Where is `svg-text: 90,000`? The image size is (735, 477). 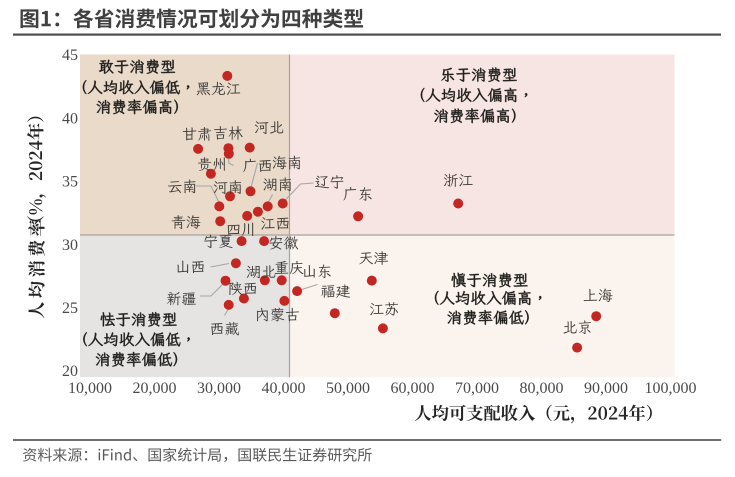 svg-text: 90,000 is located at coordinates (606, 388).